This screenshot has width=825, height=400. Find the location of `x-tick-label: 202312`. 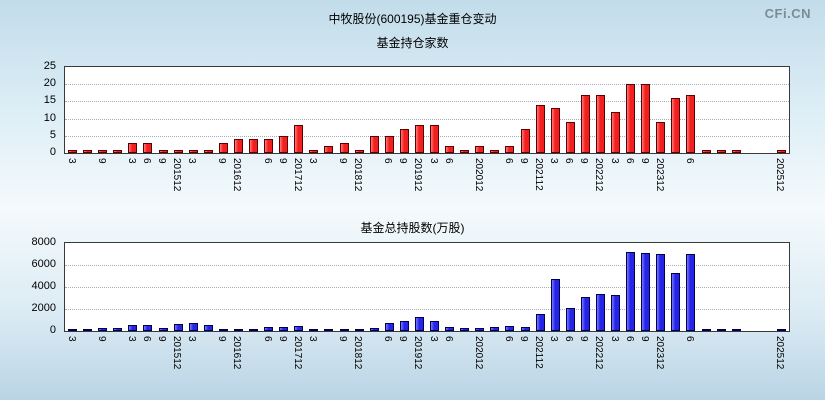

x-tick-label: 202312 is located at coordinates (659, 353).